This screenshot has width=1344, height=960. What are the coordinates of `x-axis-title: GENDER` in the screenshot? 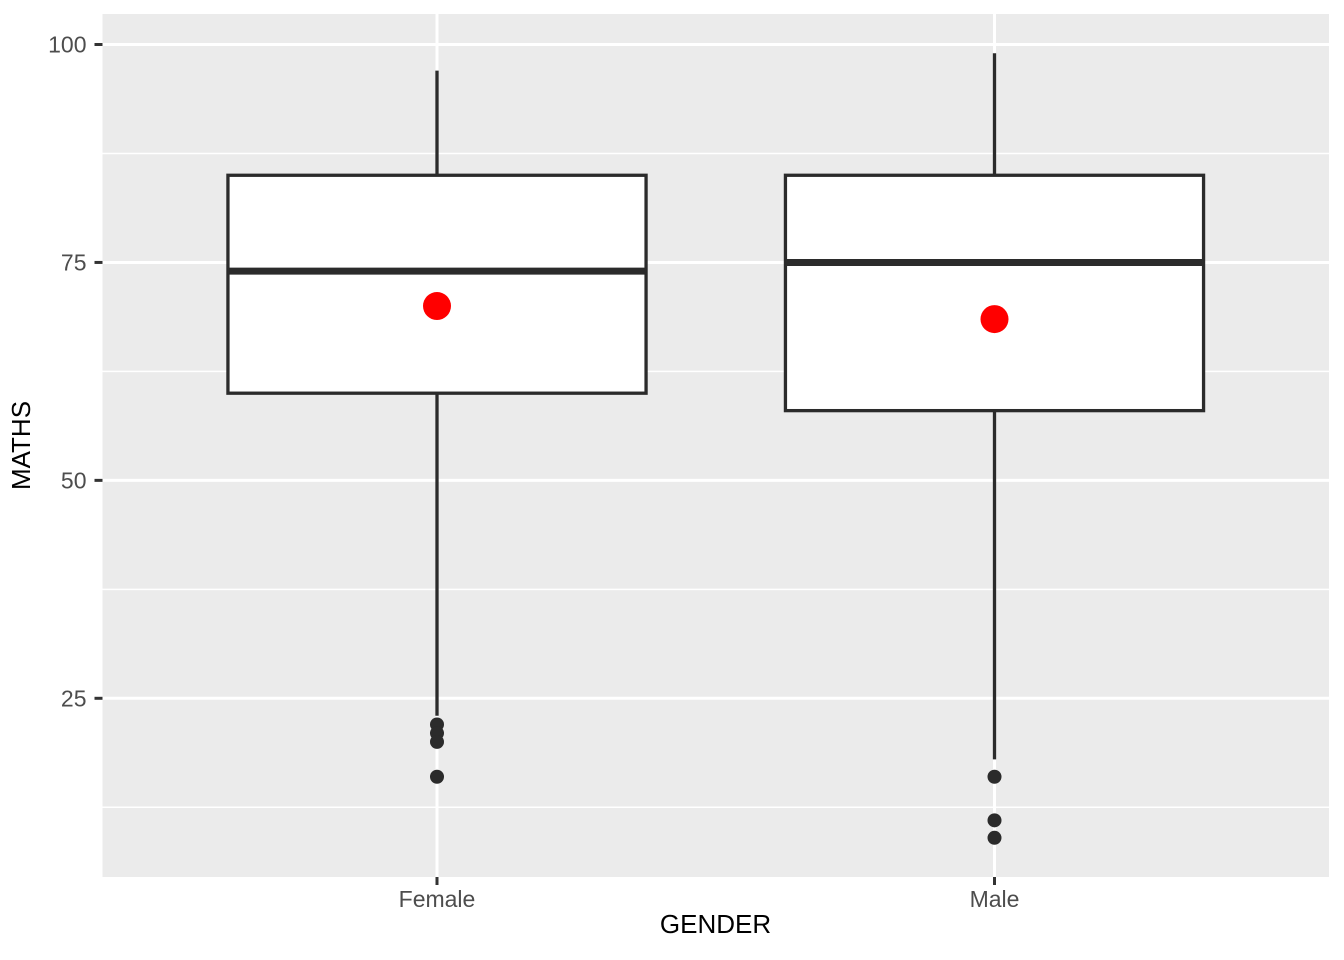 It's located at (715, 924).